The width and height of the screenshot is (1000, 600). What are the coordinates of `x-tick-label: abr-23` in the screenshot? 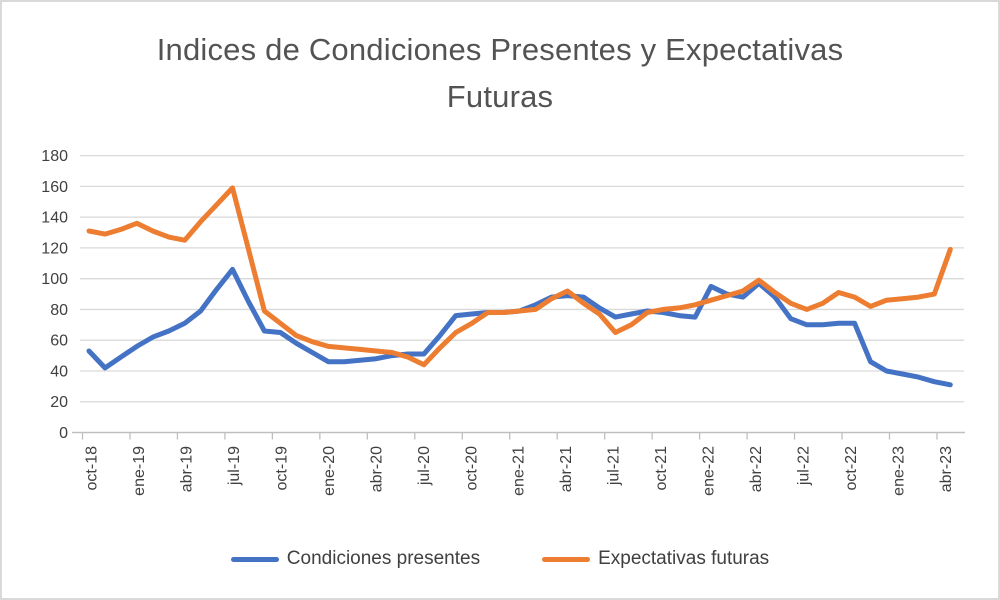 It's located at (946, 469).